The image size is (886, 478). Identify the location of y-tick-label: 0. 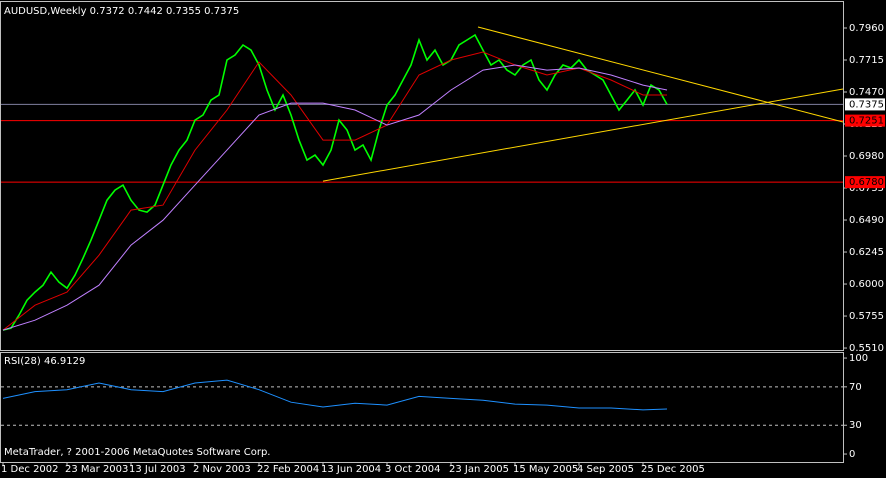
(852, 454).